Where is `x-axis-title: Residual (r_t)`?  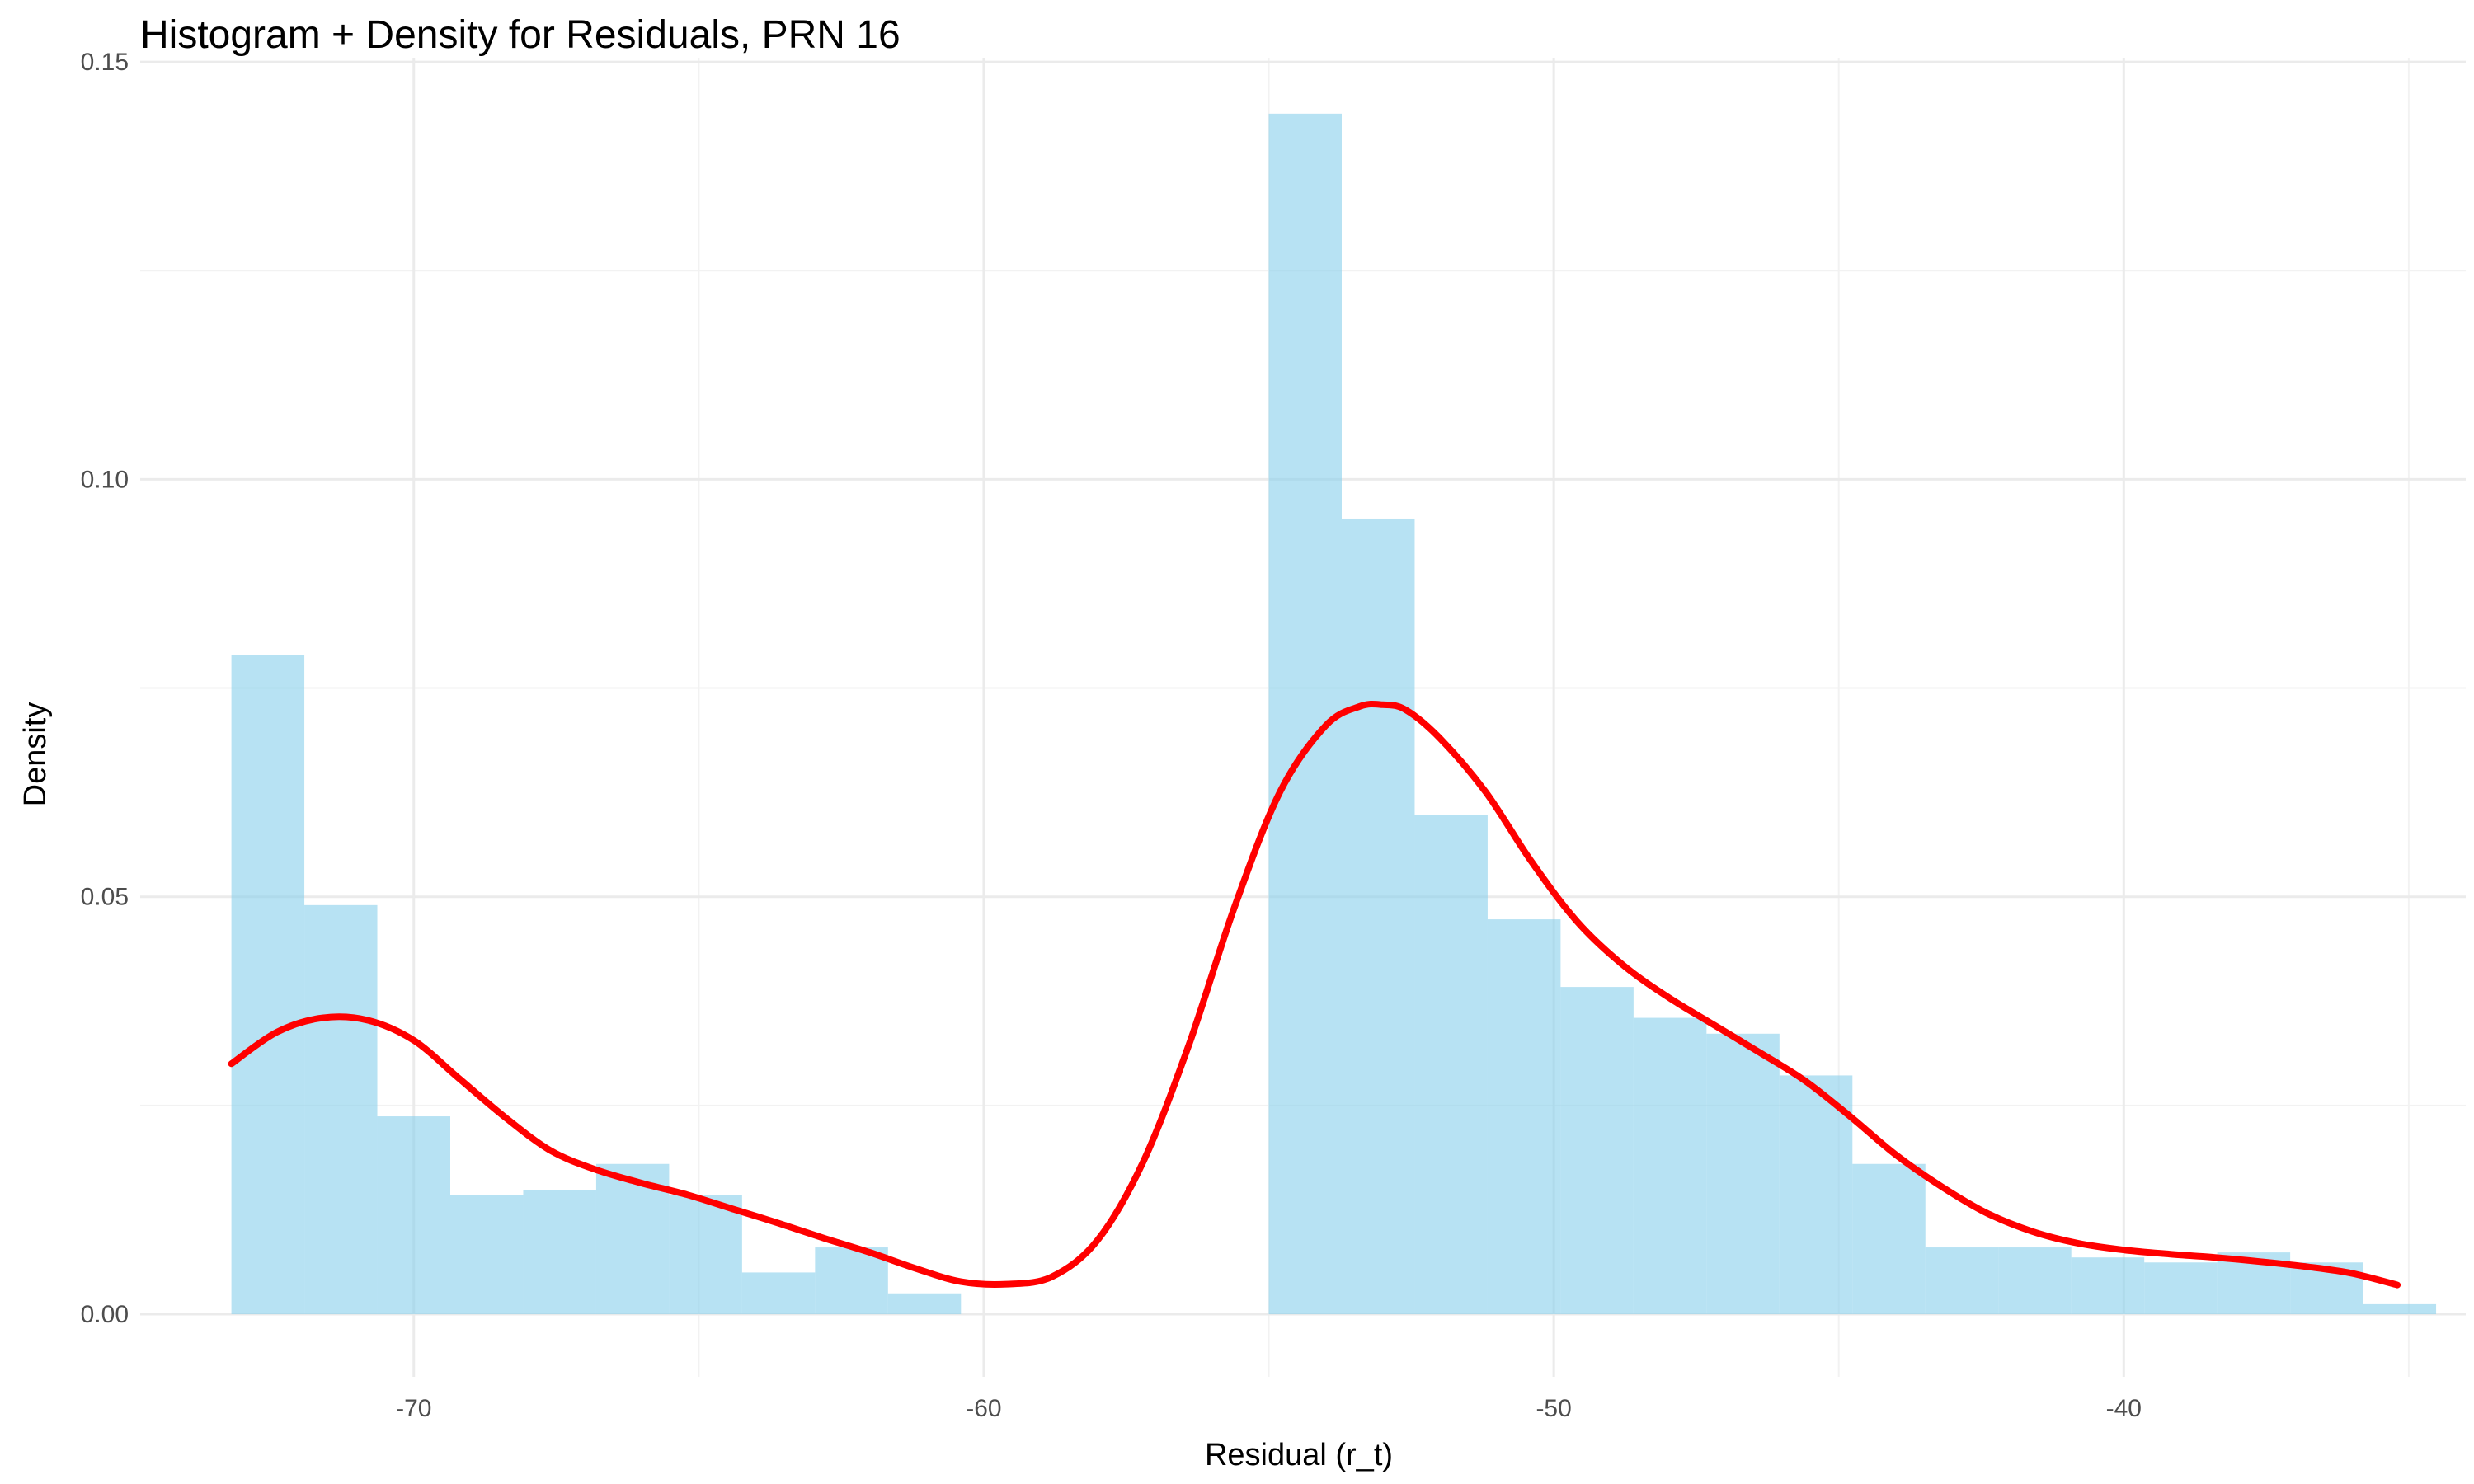
x-axis-title: Residual (r_t) is located at coordinates (1299, 1455).